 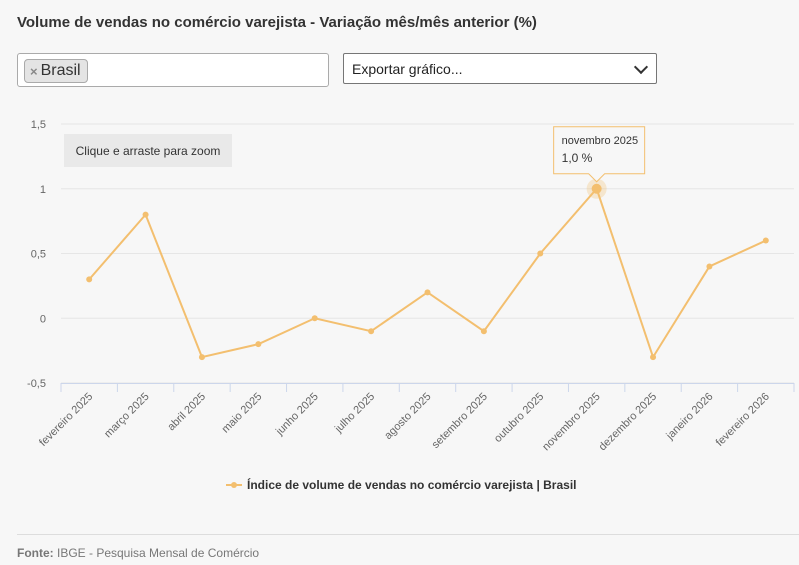 What do you see at coordinates (38, 255) in the screenshot?
I see `y-tick-label: 0,5` at bounding box center [38, 255].